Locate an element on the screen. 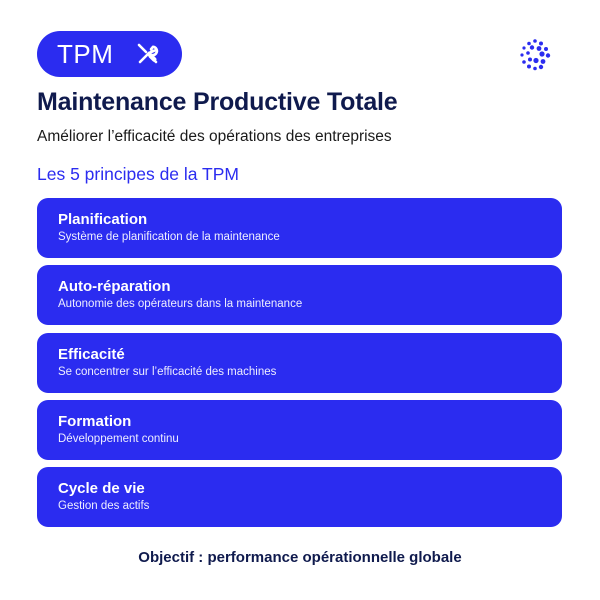 This screenshot has height=600, width=600. badge-label: TPM is located at coordinates (85, 53).